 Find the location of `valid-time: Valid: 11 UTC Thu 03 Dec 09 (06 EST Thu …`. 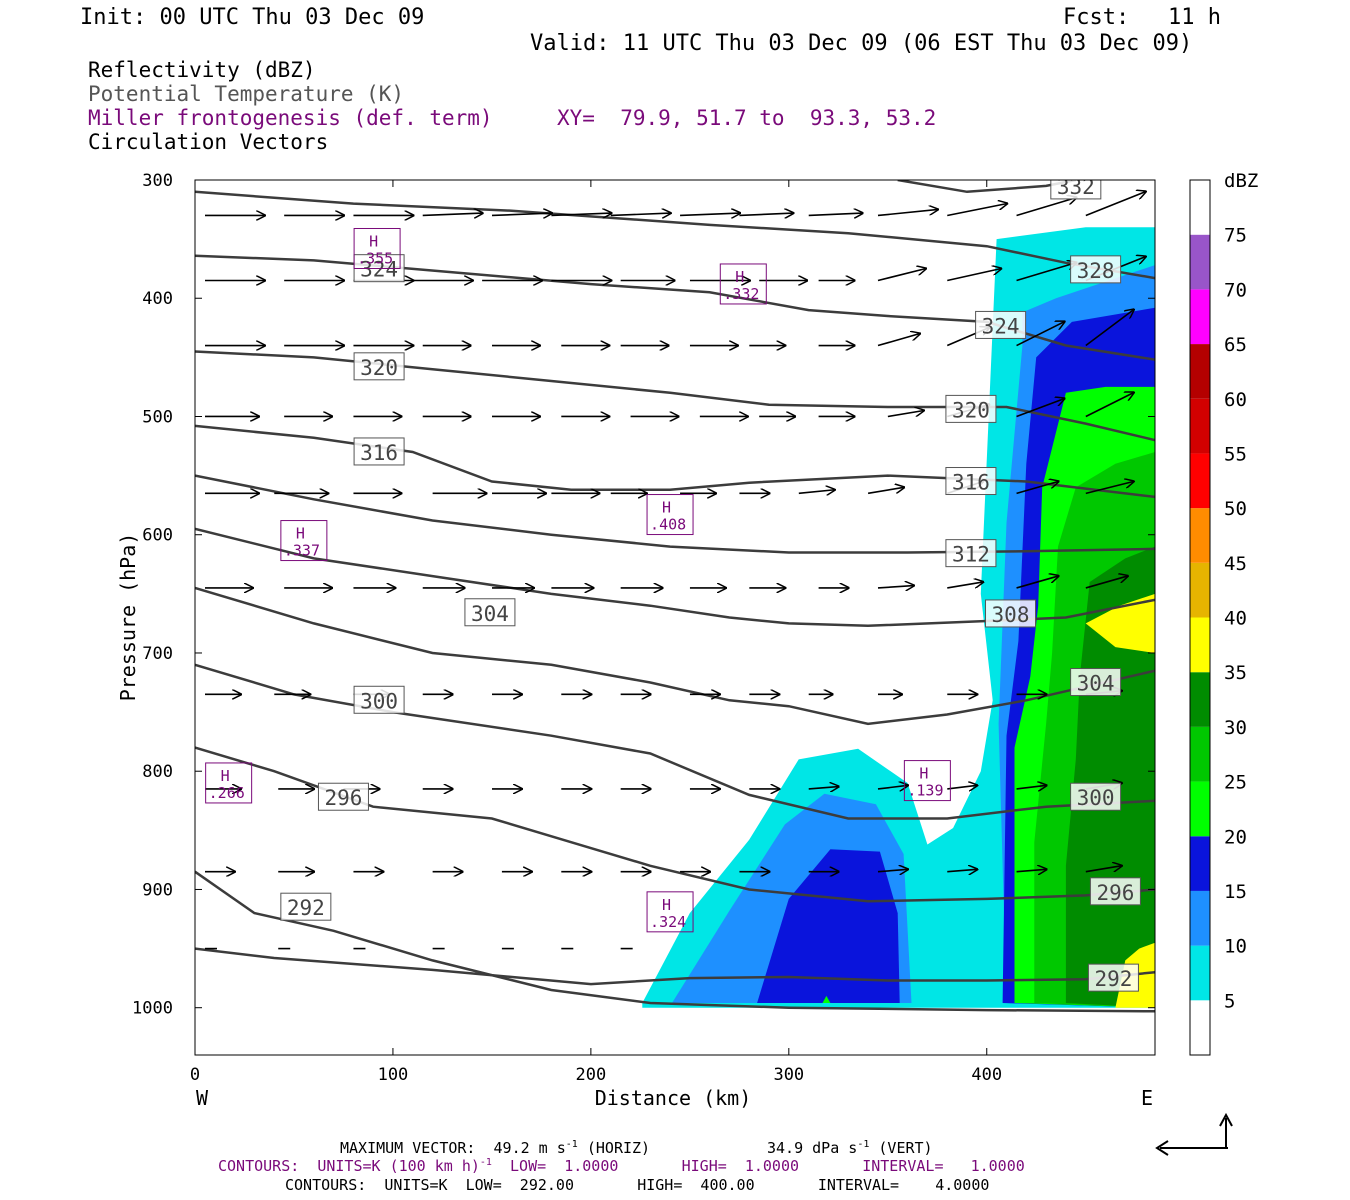

valid-time: Valid: 11 UTC Thu 03 Dec 09 (06 EST Thu … is located at coordinates (861, 43).